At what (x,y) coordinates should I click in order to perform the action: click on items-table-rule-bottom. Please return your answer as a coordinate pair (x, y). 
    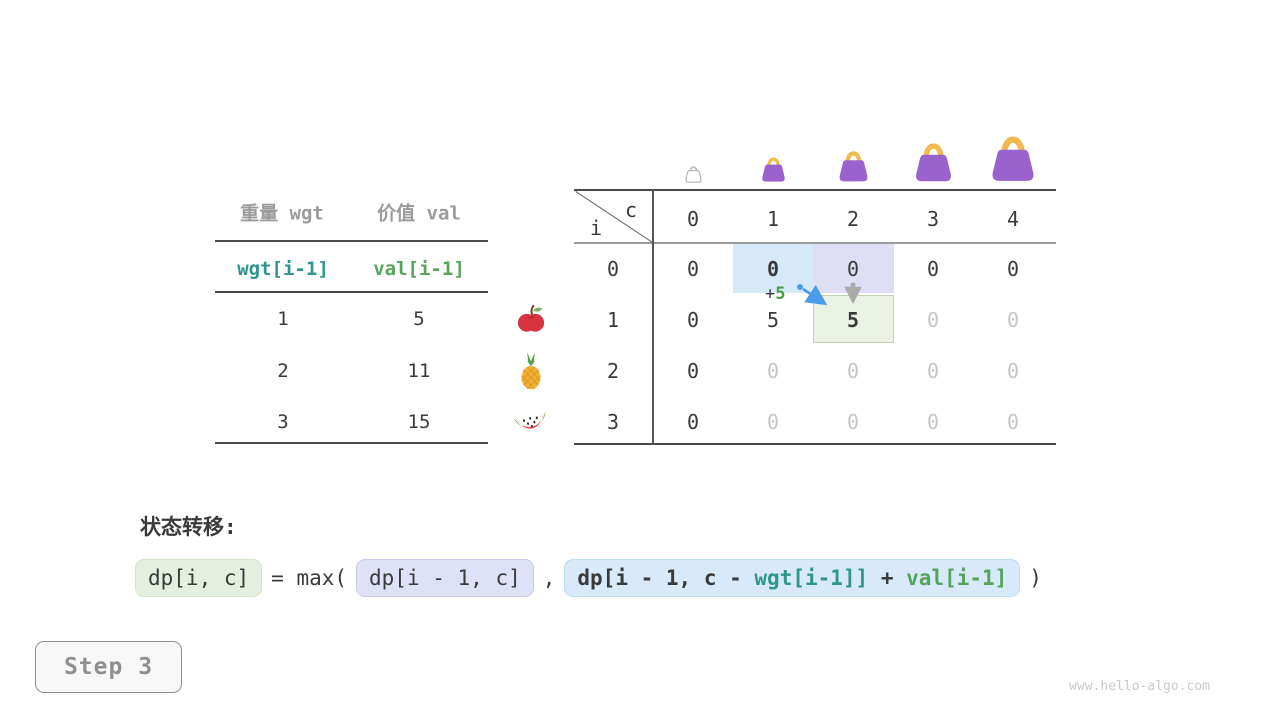
    Looking at the image, I should click on (351, 443).